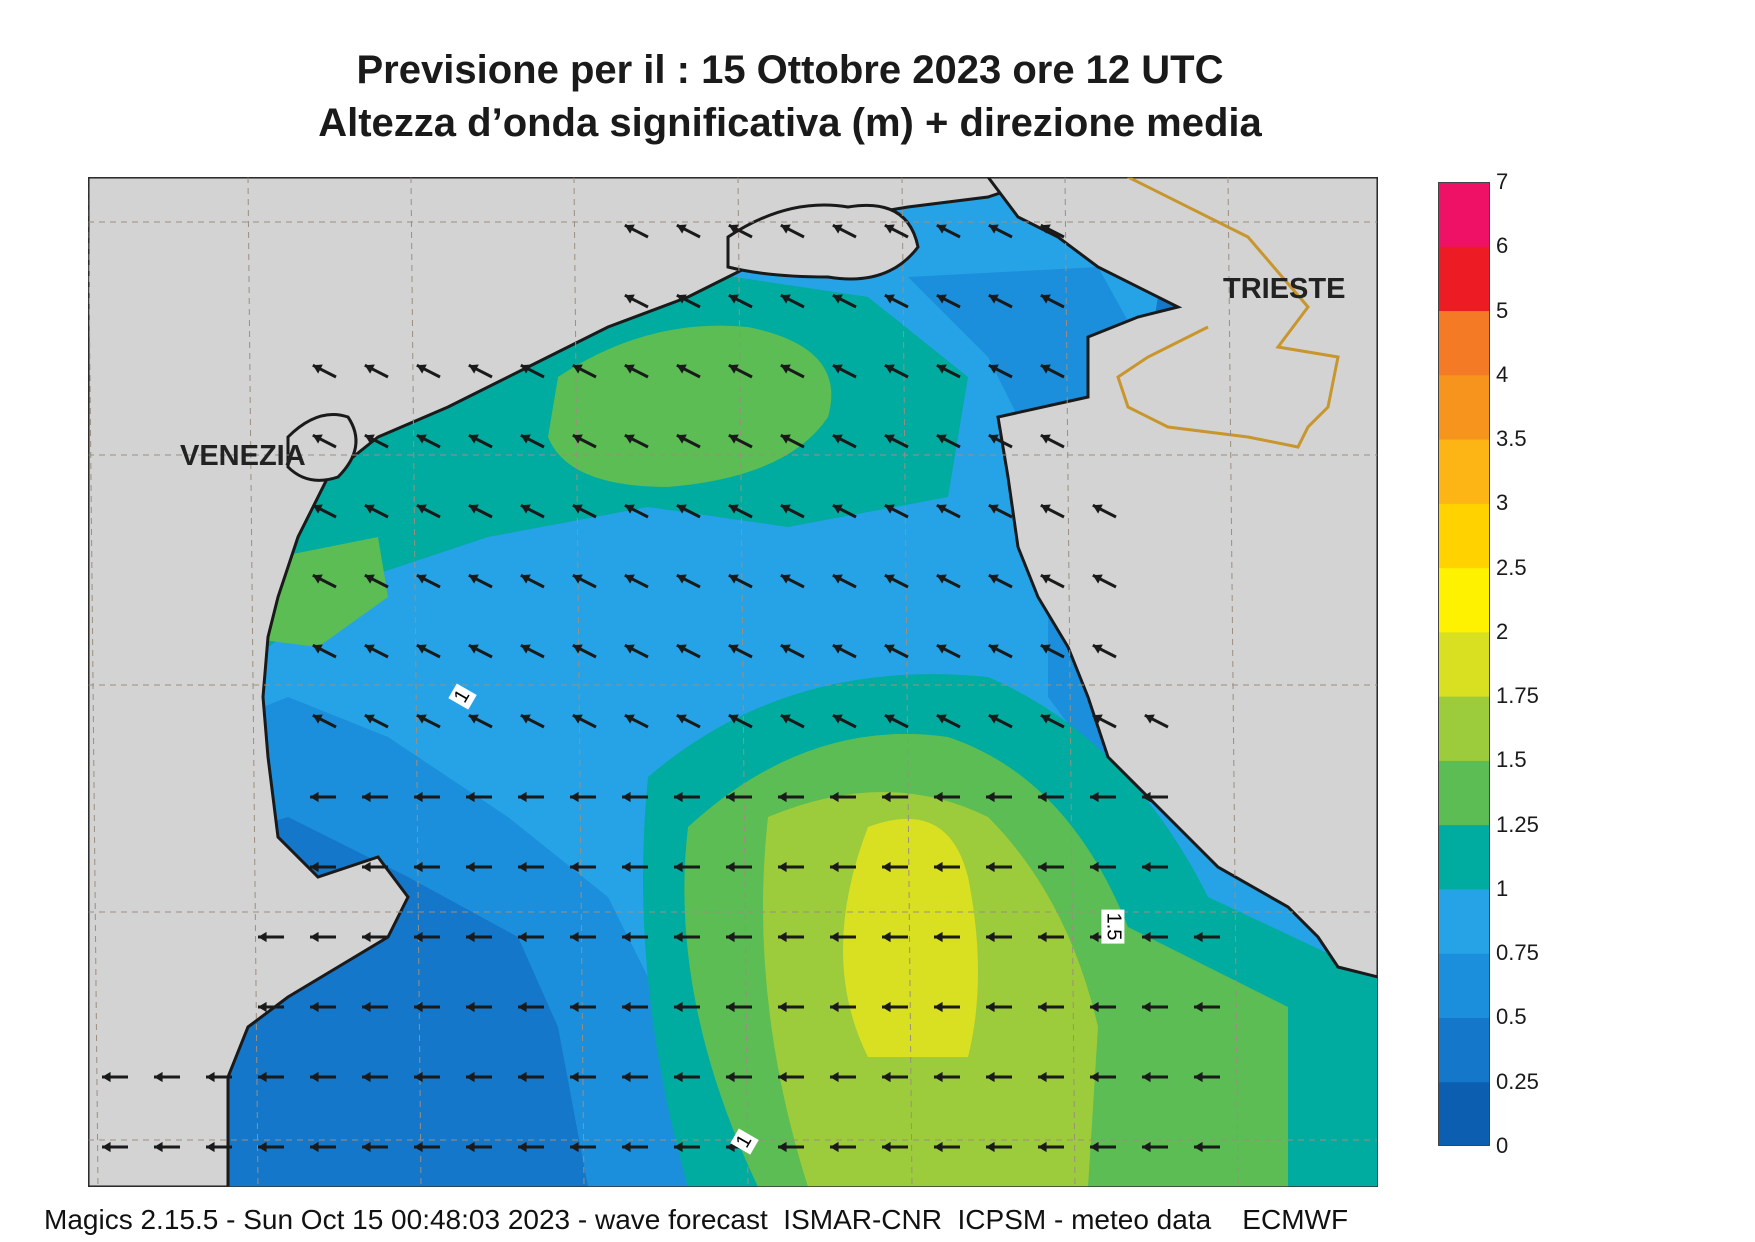 The height and width of the screenshot is (1242, 1755). I want to click on legend-tick-label: 7, so click(1502, 181).